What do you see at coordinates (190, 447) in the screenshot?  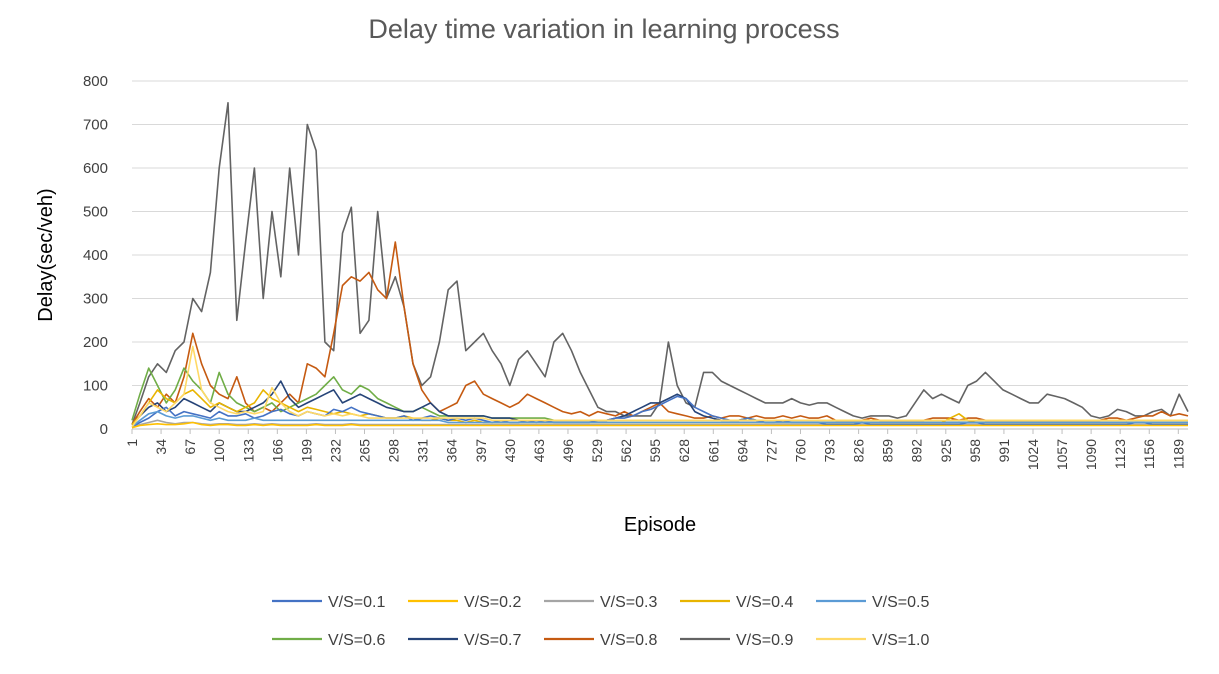 I see `x-tick-label: 67` at bounding box center [190, 447].